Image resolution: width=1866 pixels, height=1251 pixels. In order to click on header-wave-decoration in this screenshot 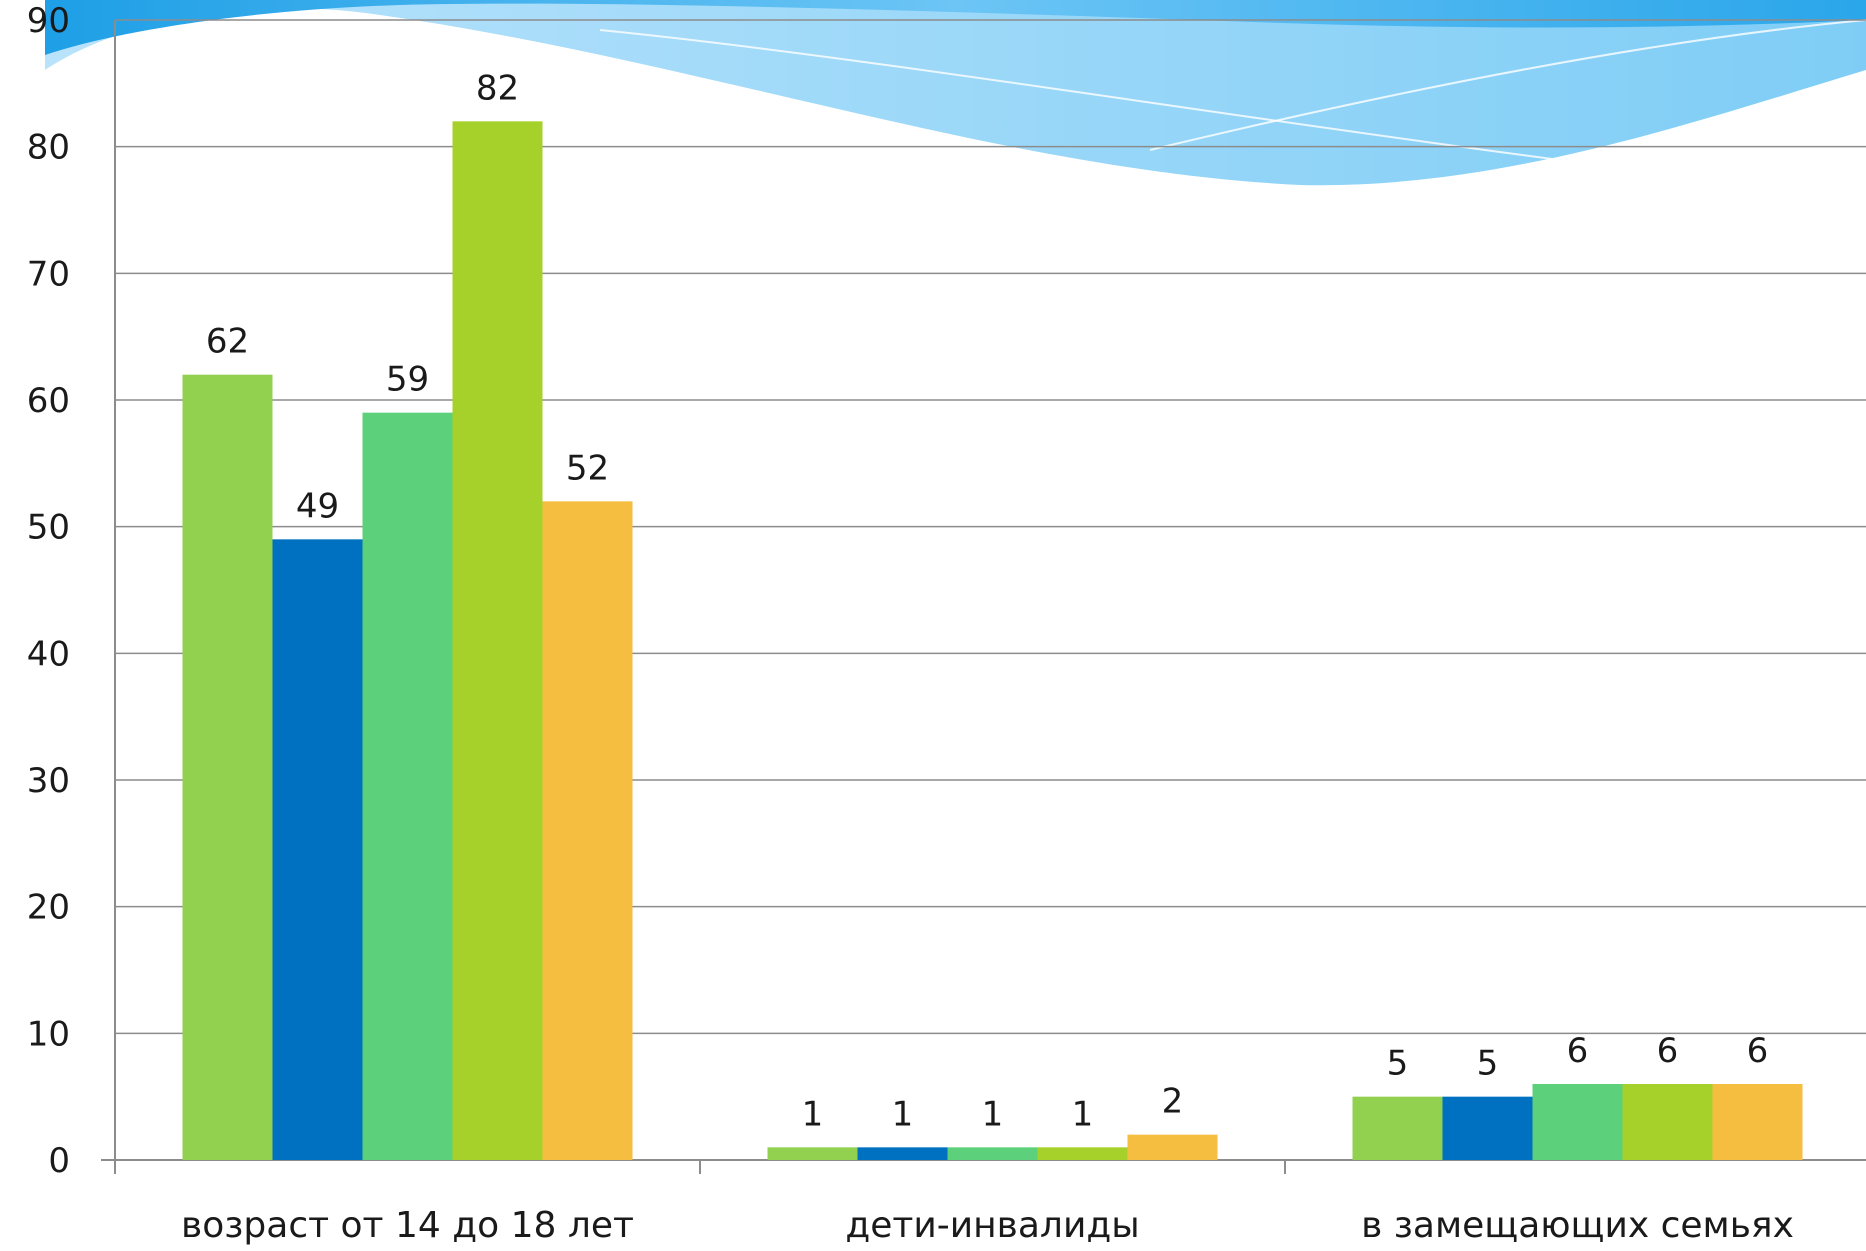, I will do `click(955, 93)`.